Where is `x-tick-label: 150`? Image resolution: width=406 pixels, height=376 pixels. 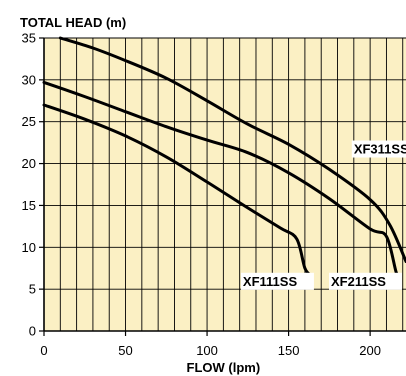
x-tick-label: 150 is located at coordinates (289, 350).